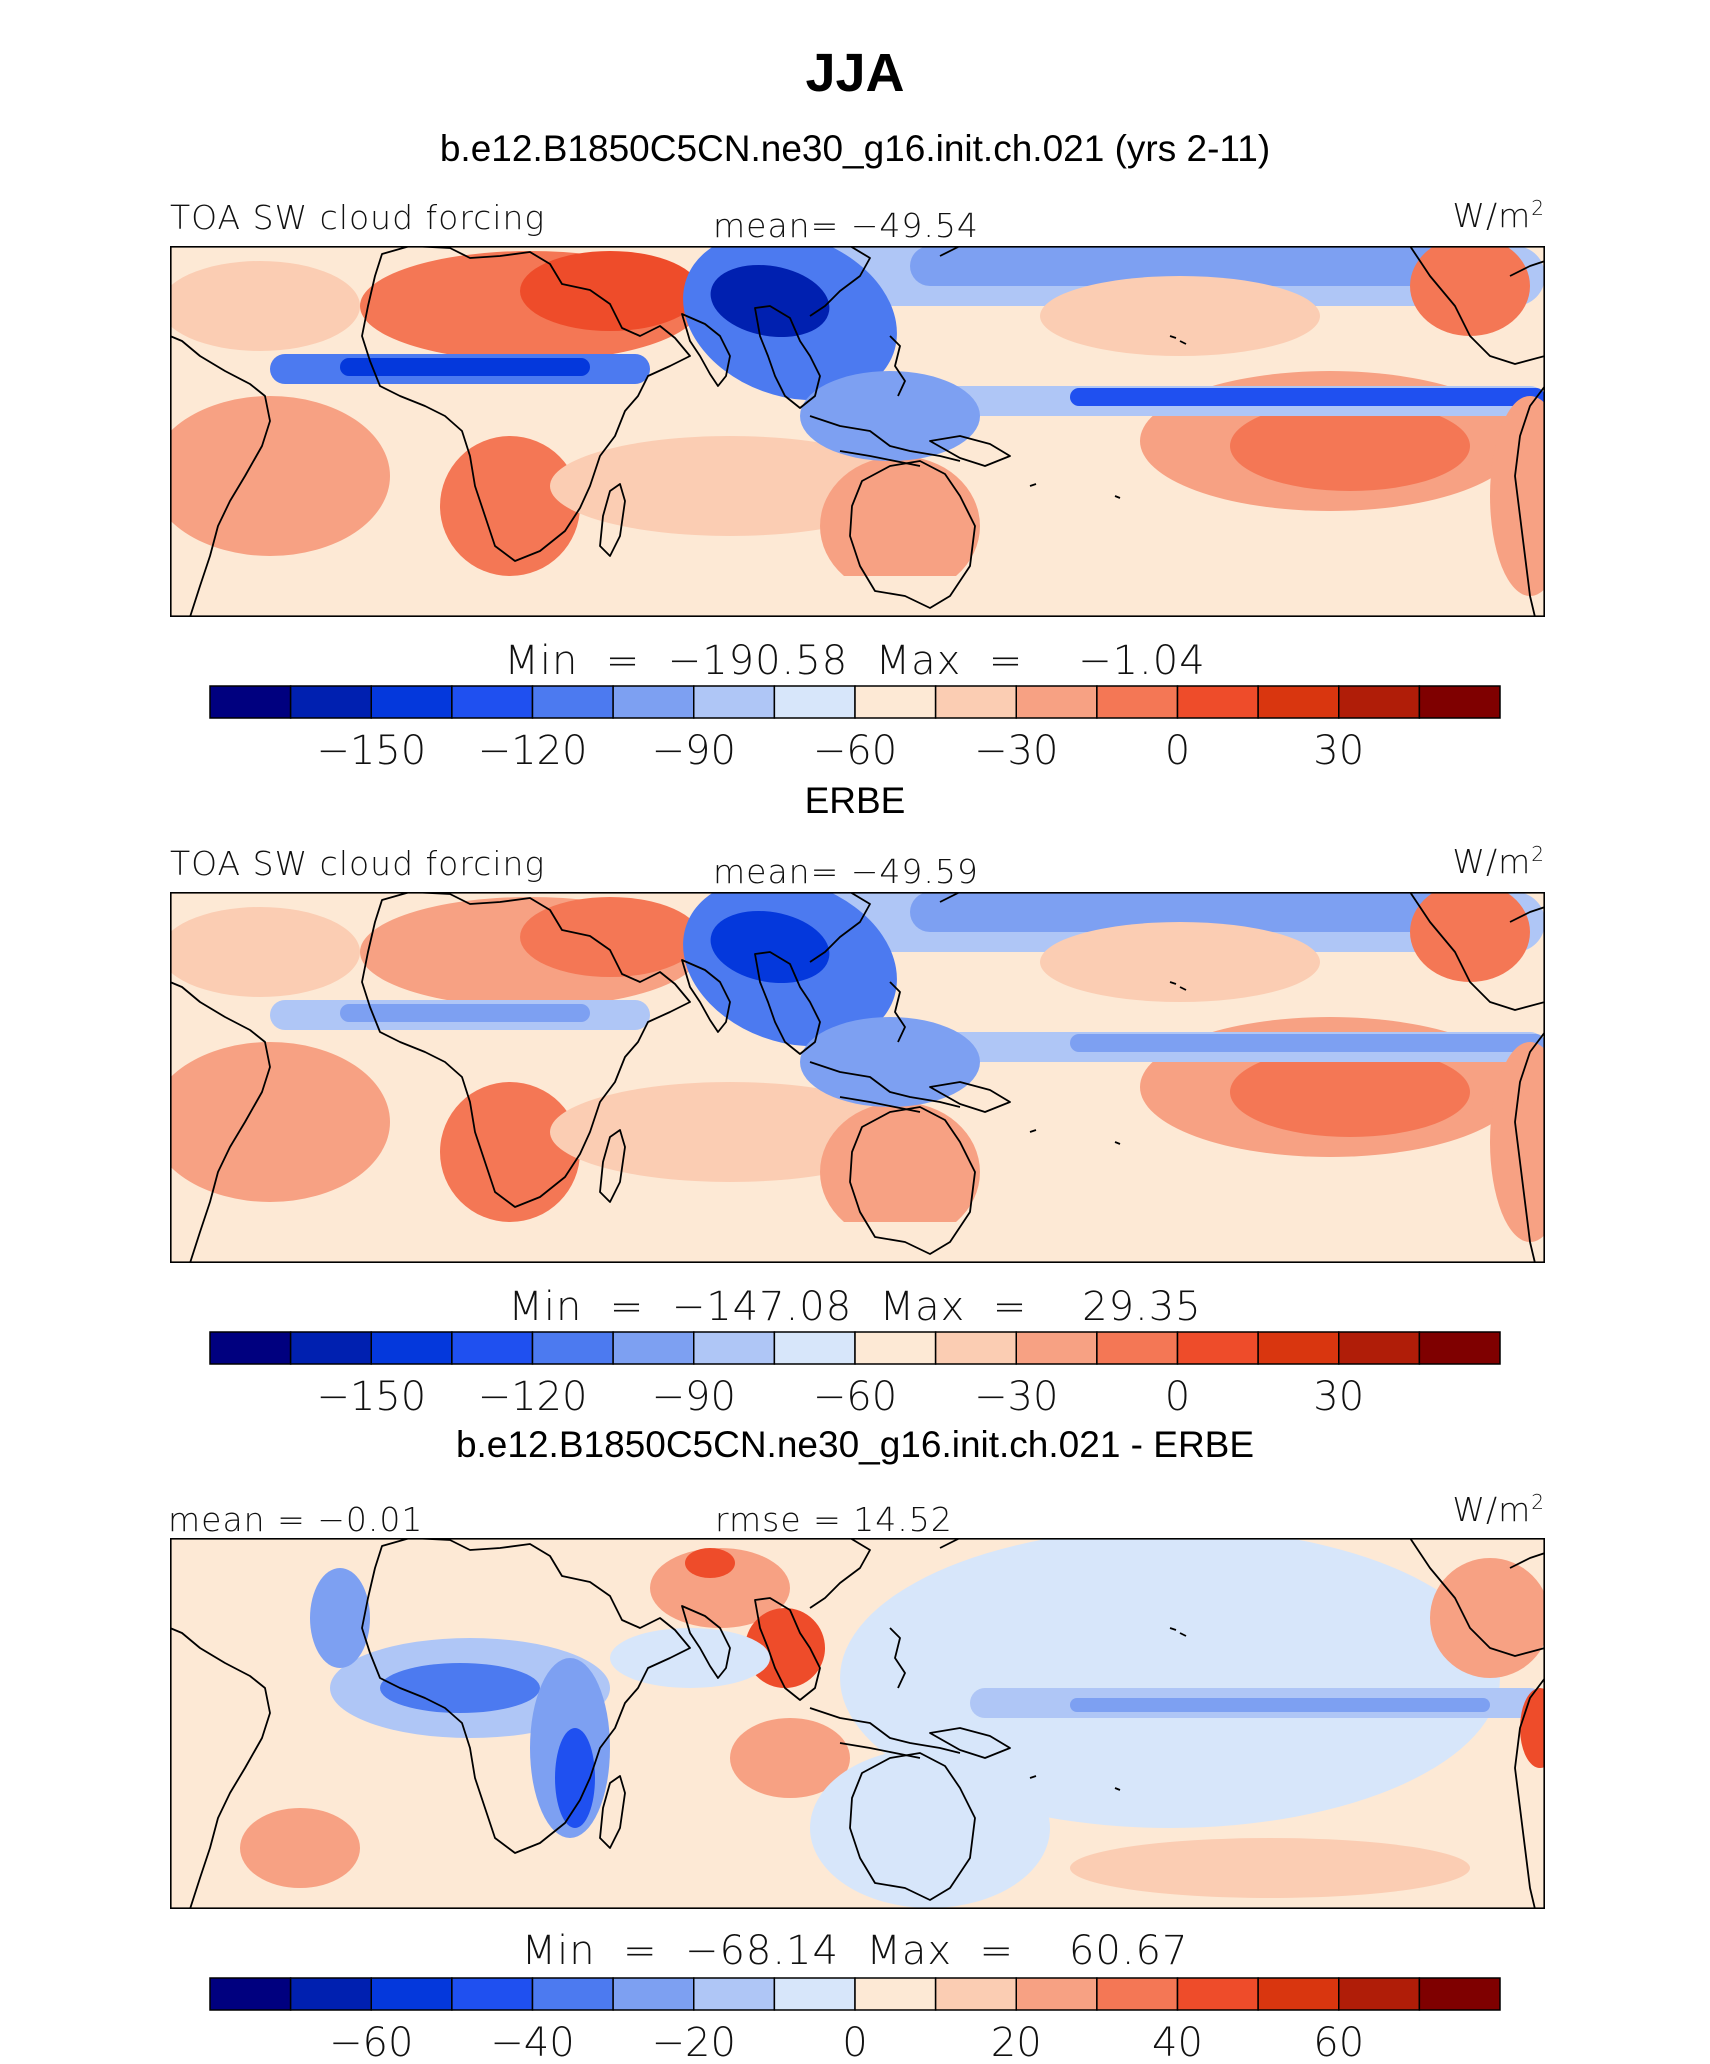  I want to click on colorbar-tick-label: −40, so click(532, 2042).